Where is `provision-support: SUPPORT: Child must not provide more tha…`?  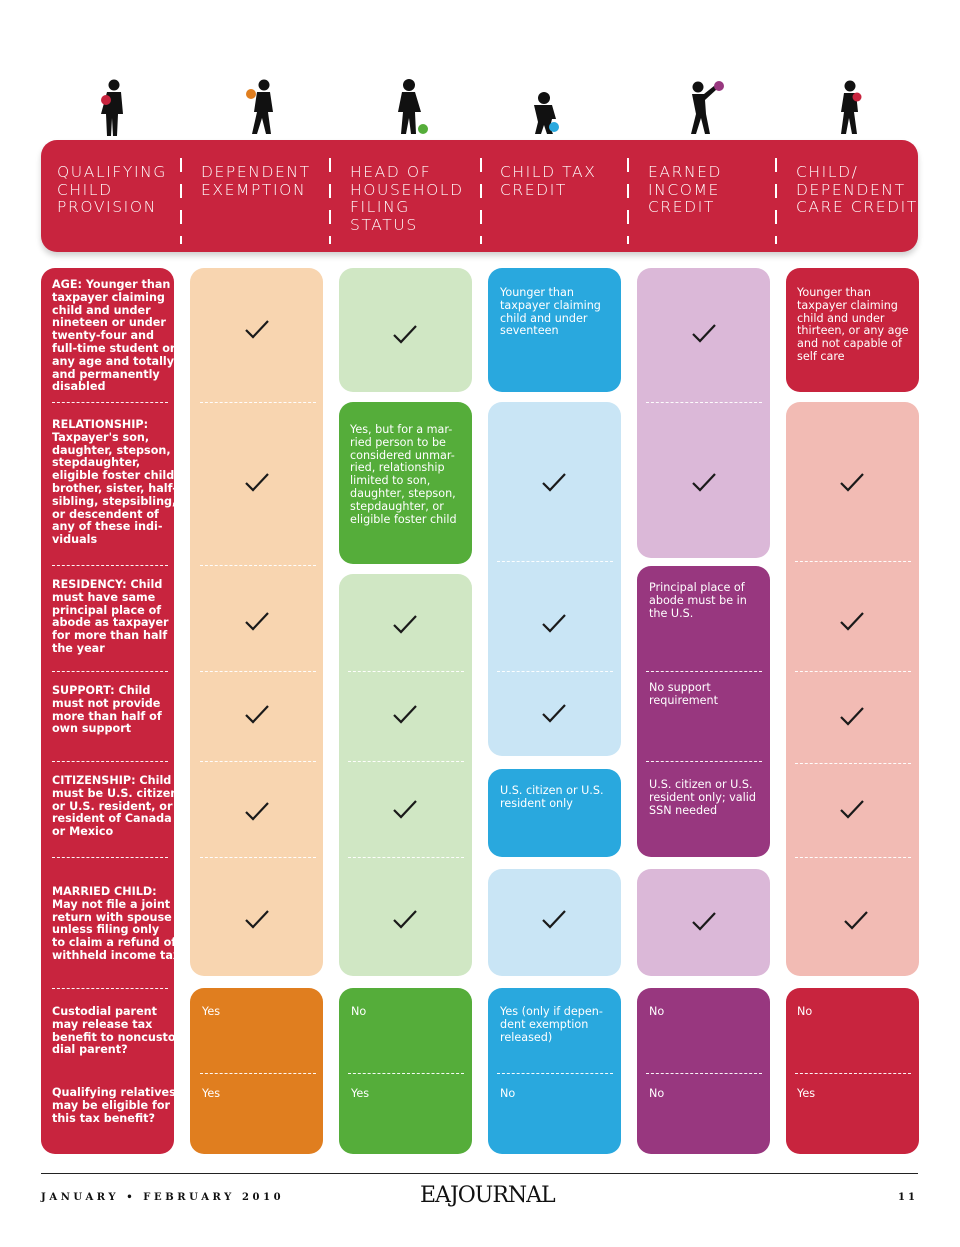
provision-support: SUPPORT: Child must not provide more tha… is located at coordinates (107, 710).